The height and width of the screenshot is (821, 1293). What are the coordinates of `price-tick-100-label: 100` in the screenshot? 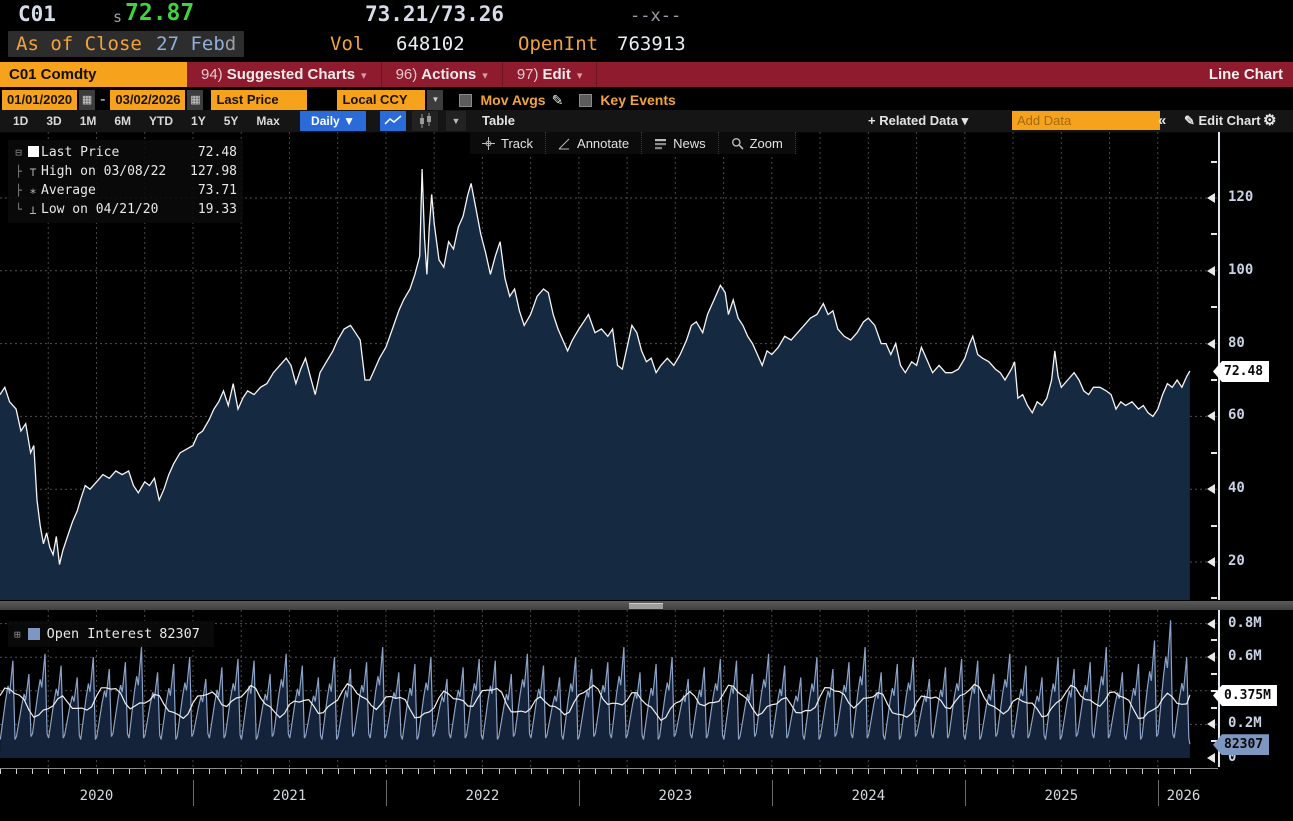 It's located at (1241, 269).